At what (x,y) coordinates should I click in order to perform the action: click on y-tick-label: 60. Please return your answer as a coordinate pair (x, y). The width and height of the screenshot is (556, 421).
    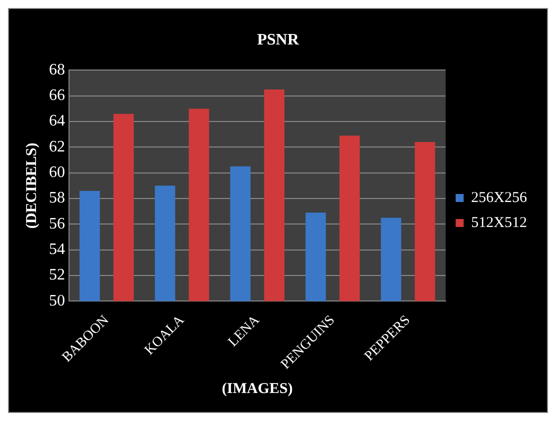
    Looking at the image, I should click on (57, 173).